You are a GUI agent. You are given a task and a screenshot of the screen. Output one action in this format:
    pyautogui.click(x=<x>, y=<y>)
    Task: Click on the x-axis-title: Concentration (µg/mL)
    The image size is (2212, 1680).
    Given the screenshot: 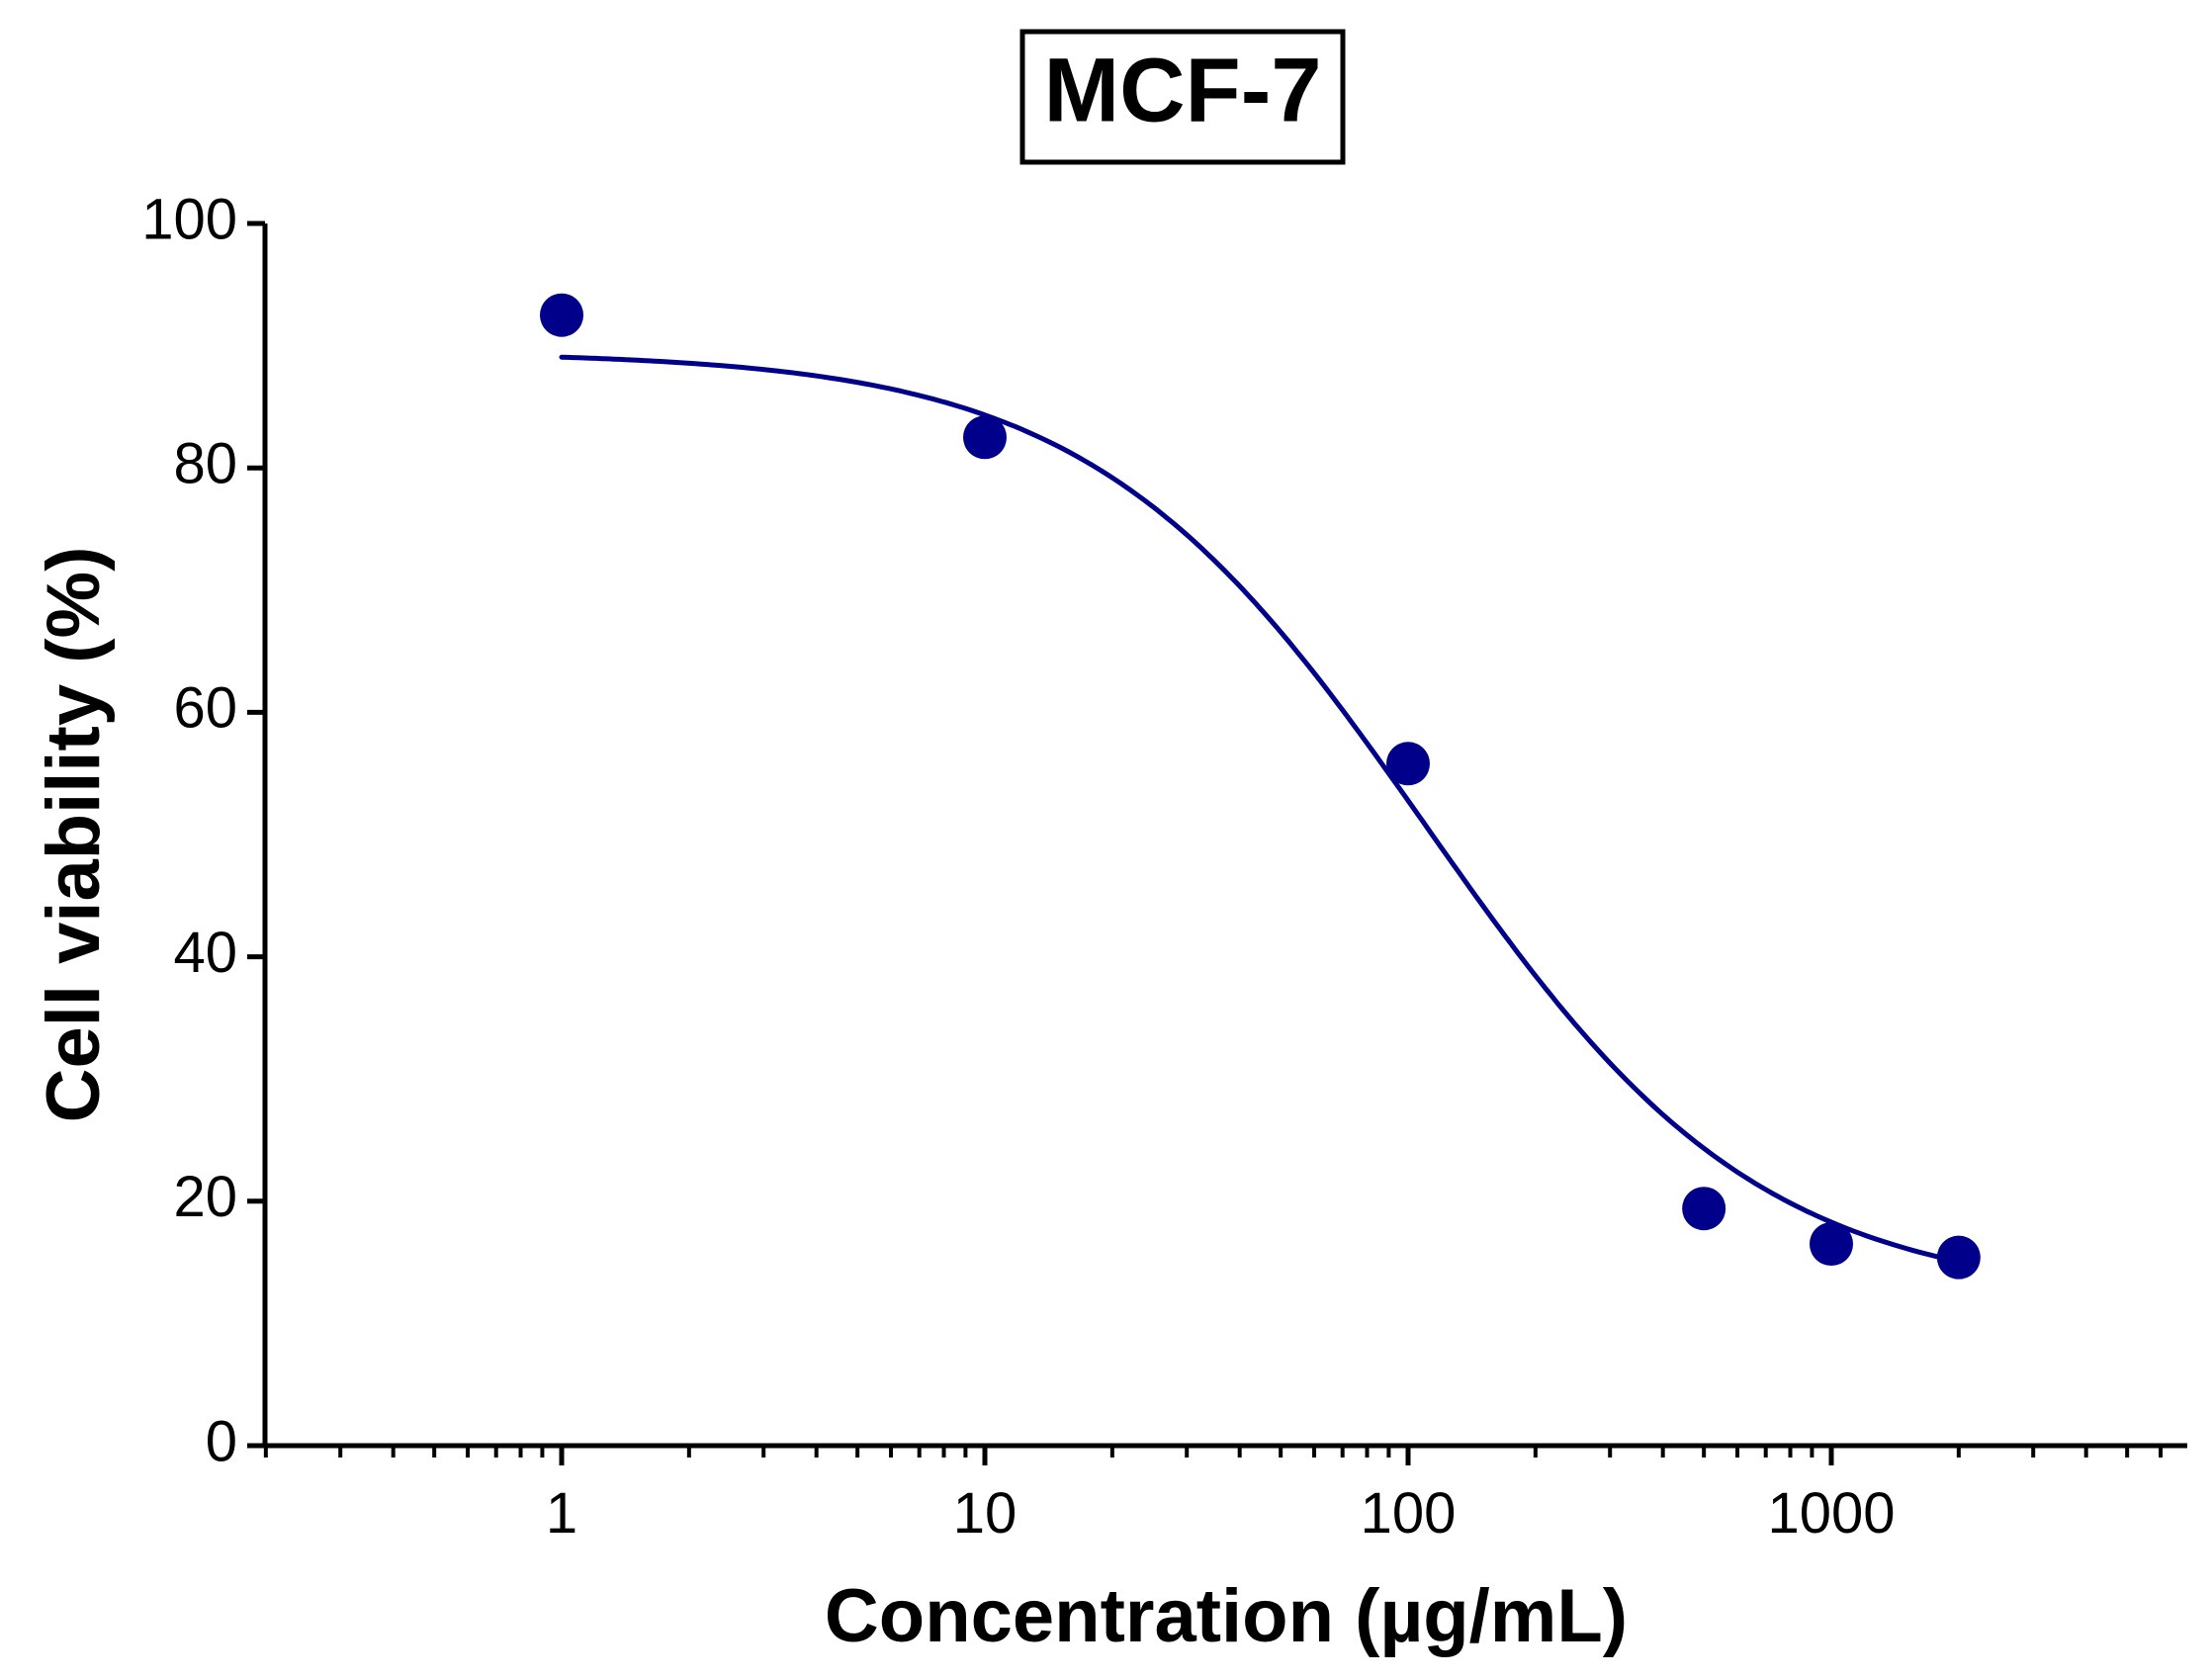 What is the action you would take?
    pyautogui.click(x=1226, y=1616)
    